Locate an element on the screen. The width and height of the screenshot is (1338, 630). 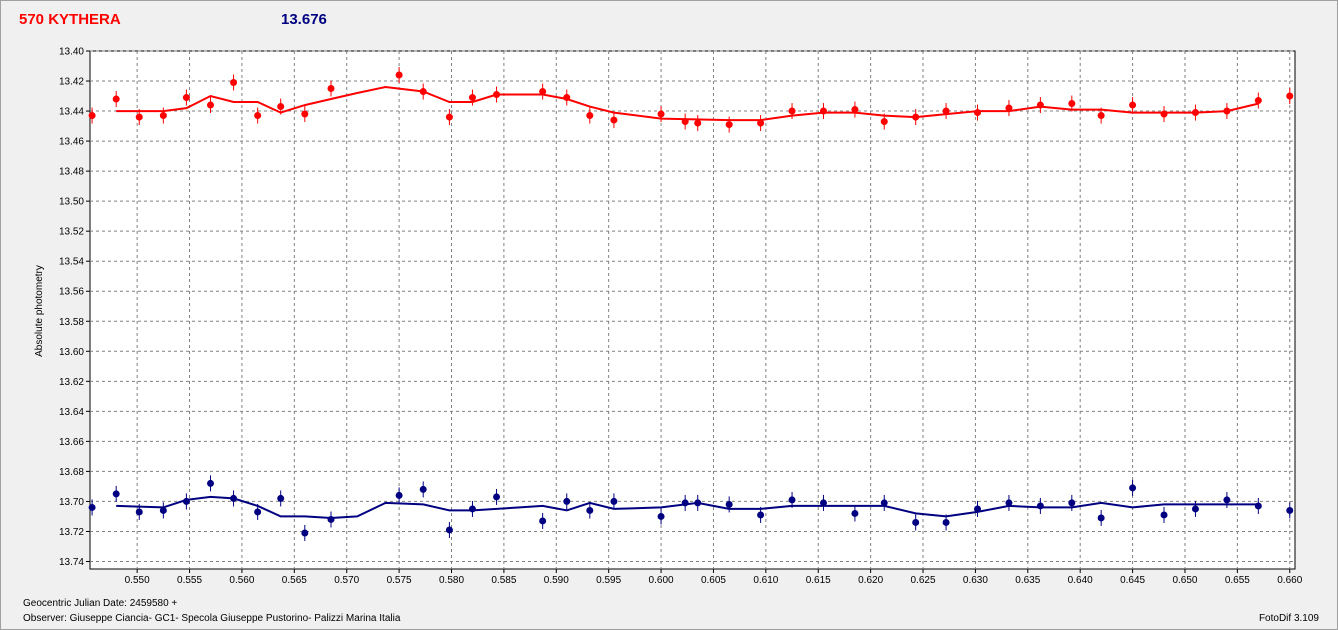
x-tick-label: 0.580 is located at coordinates (451, 580).